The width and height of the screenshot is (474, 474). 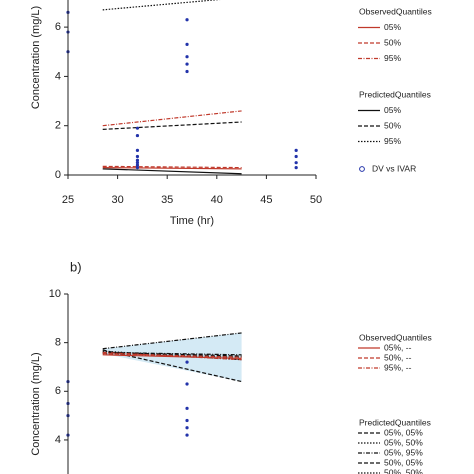 I want to click on legend-label: 05%, 05%, so click(x=403, y=432).